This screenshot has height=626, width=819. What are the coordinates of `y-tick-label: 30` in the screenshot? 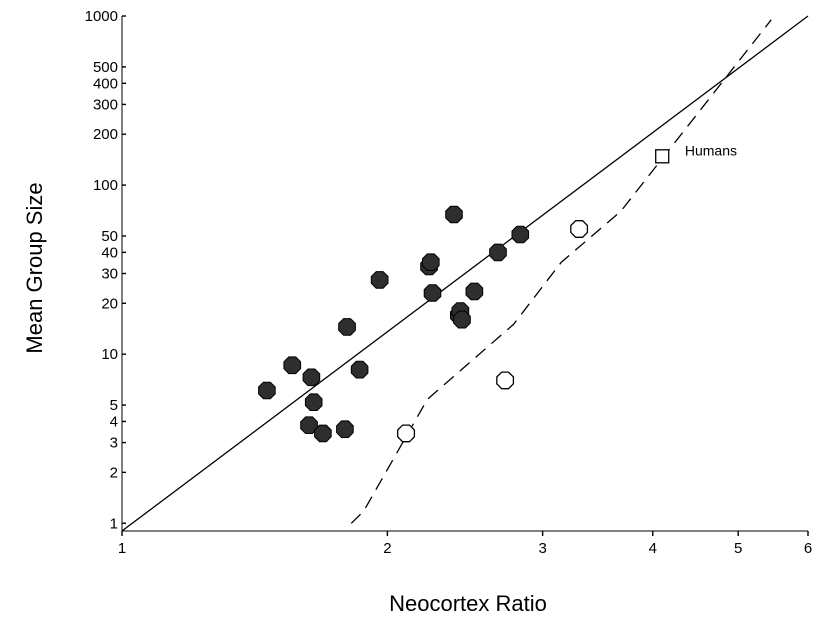 It's located at (109, 274).